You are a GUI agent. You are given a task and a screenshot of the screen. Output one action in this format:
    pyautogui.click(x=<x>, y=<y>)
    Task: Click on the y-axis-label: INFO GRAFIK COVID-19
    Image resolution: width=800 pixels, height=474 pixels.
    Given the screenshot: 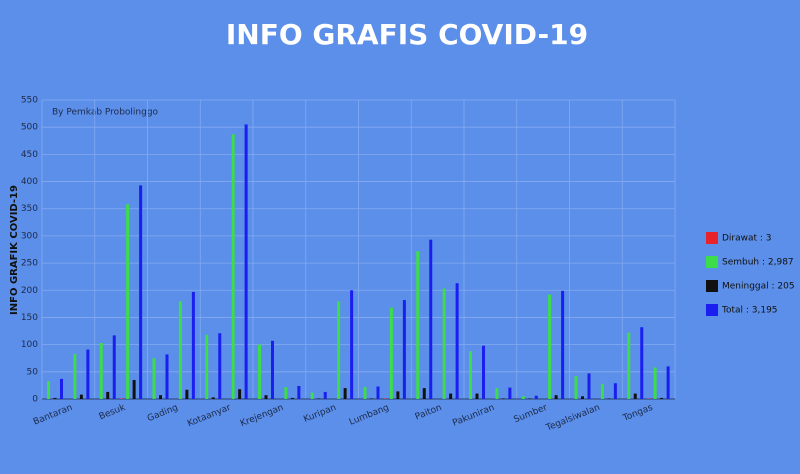 What is the action you would take?
    pyautogui.click(x=14, y=250)
    